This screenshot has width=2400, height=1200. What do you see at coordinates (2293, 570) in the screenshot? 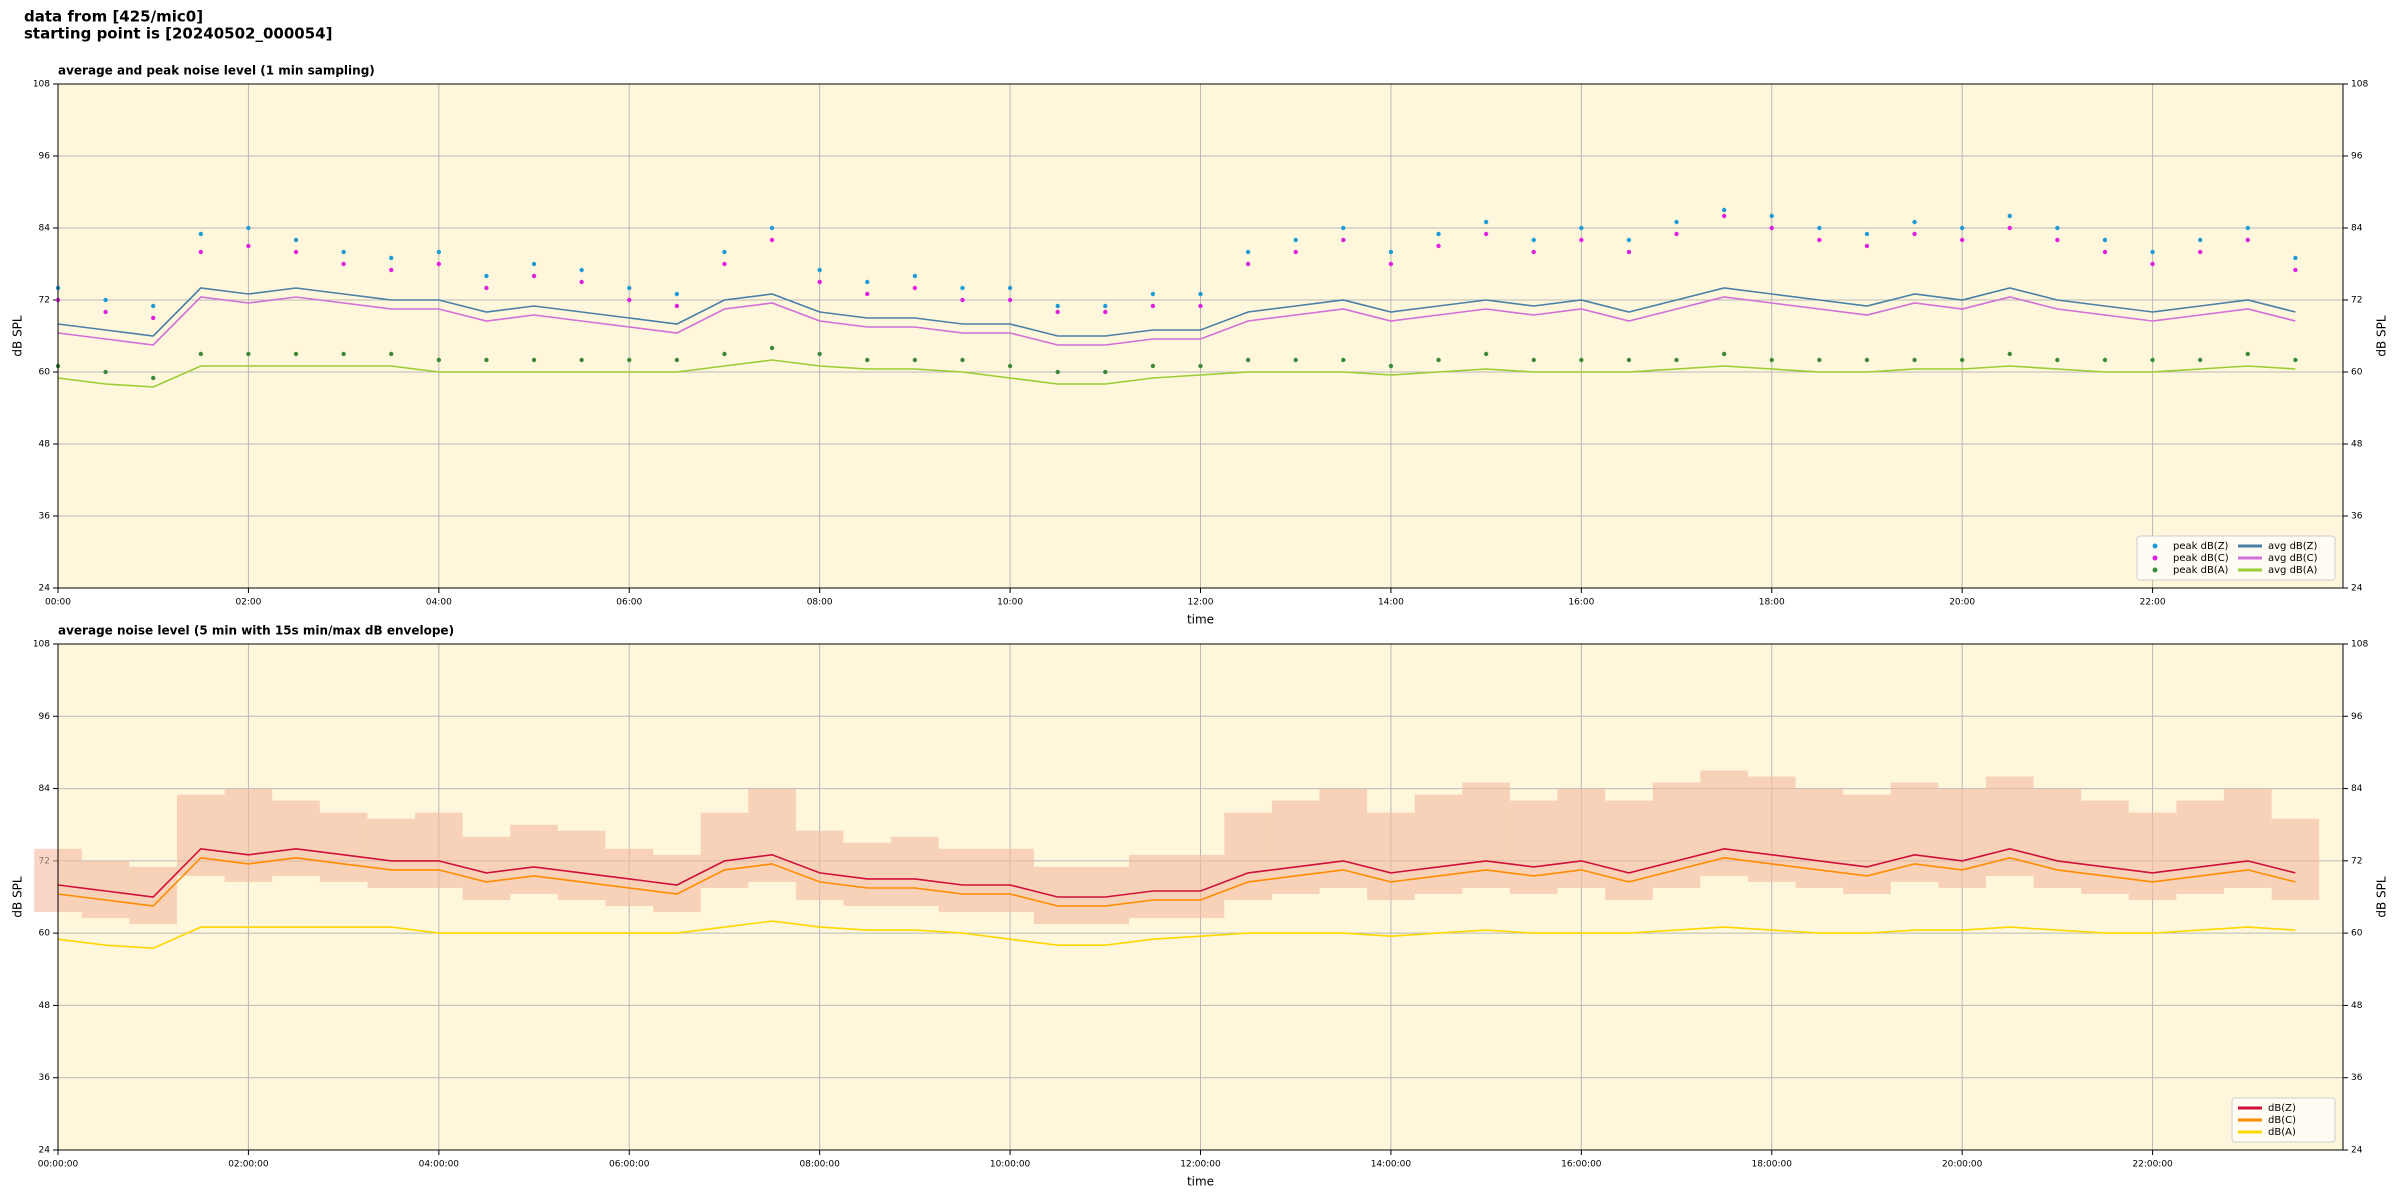
I see `legend-label: avg dB(A)` at bounding box center [2293, 570].